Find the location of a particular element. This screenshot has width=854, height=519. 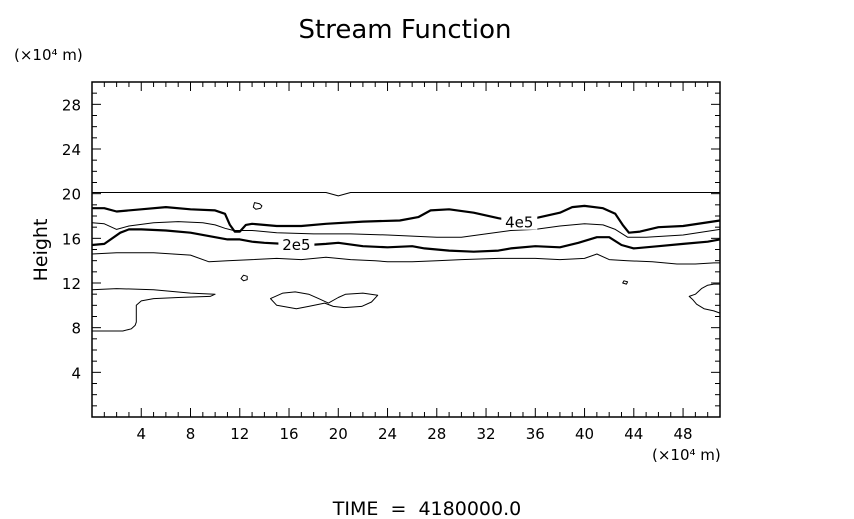

contour-labels: 4e5 2e5 is located at coordinates (408, 233).